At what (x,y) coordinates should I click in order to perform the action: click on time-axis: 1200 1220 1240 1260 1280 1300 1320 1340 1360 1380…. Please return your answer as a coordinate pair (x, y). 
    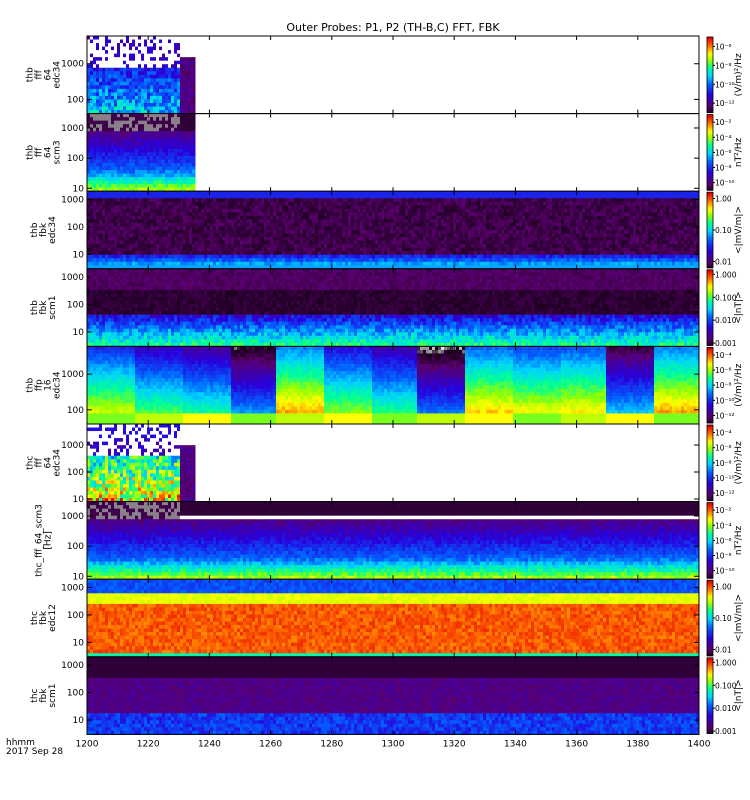
    Looking at the image, I should click on (393, 744).